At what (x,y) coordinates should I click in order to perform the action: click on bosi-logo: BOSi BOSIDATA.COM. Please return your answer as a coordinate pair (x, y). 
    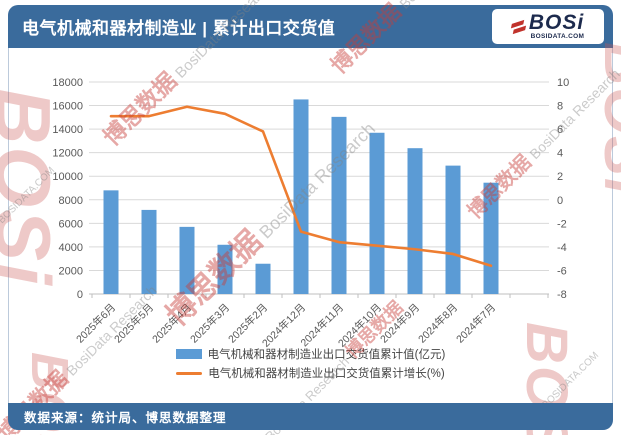
    Looking at the image, I should click on (548, 26).